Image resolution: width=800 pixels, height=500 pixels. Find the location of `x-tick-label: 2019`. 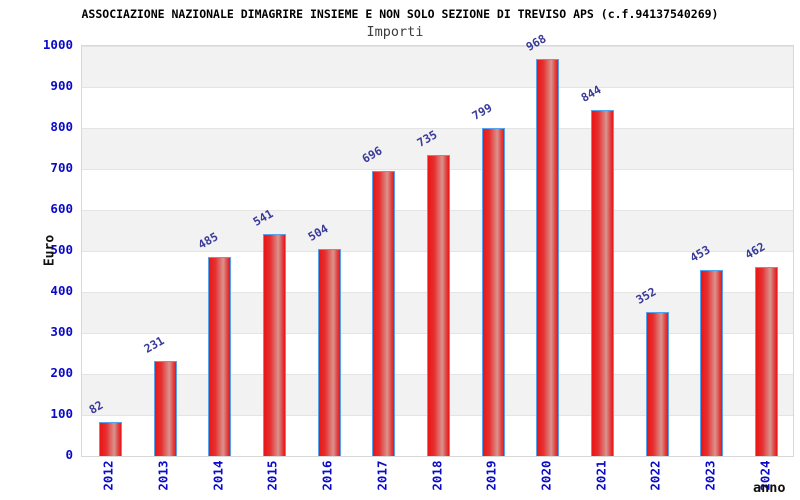

x-tick-label: 2019 is located at coordinates (491, 475).